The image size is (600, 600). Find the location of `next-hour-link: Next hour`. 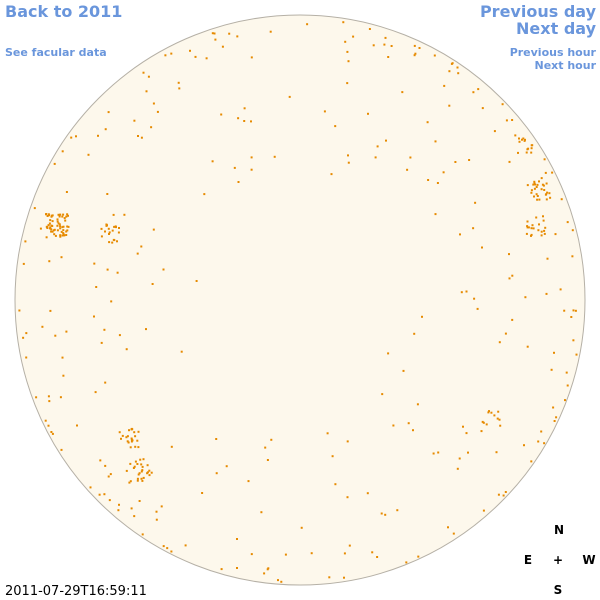

next-hour-link: Next hour is located at coordinates (566, 65).